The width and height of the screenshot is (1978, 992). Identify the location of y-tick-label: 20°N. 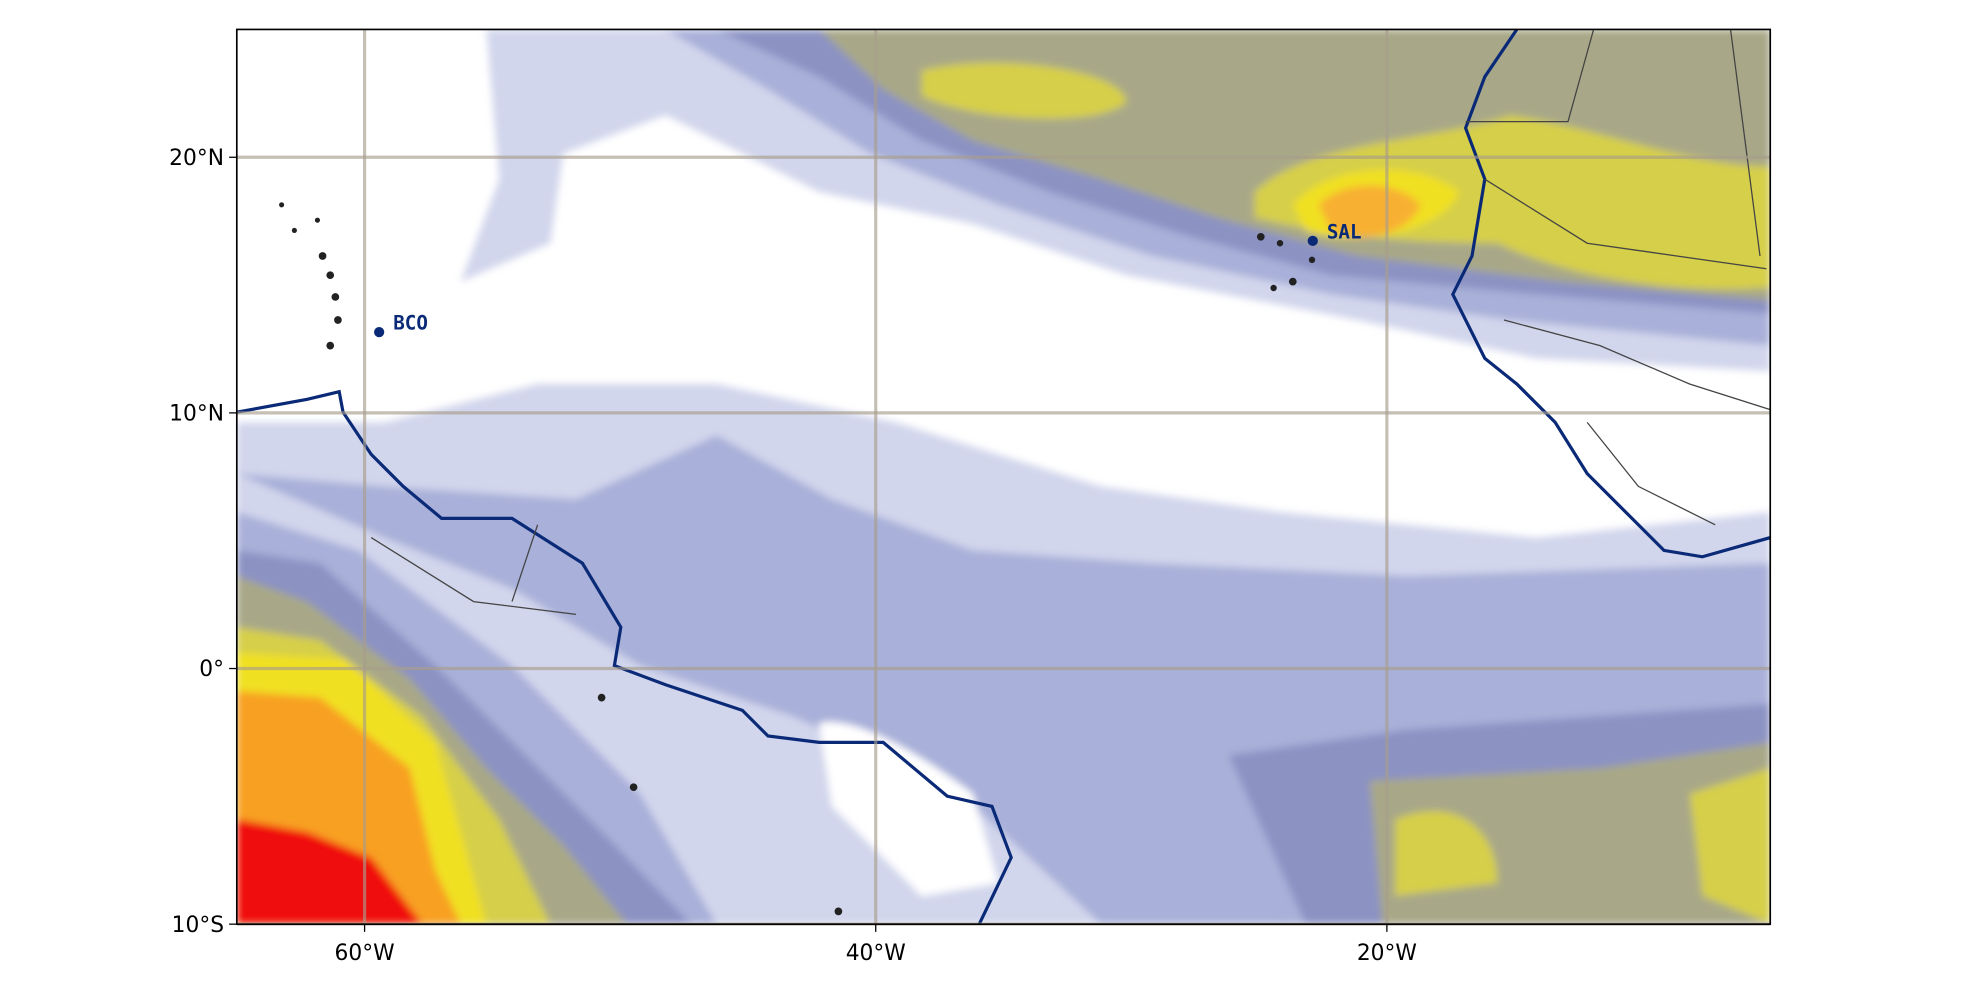
(196, 158).